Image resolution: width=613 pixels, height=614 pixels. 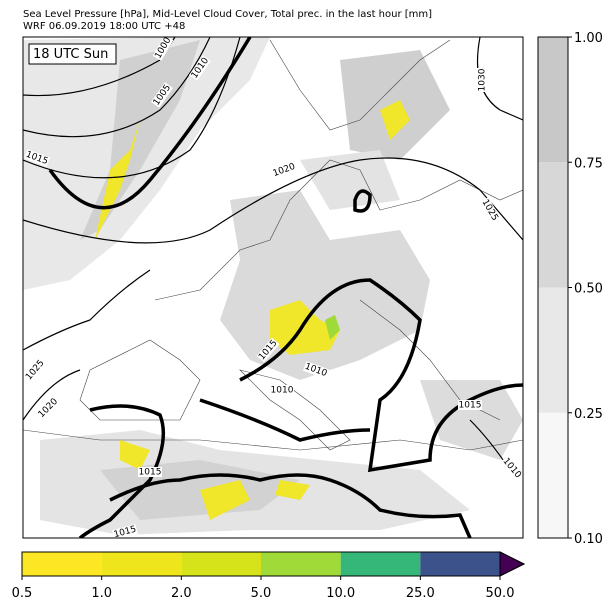 I want to click on tick-label: 0.5, so click(x=22, y=593).